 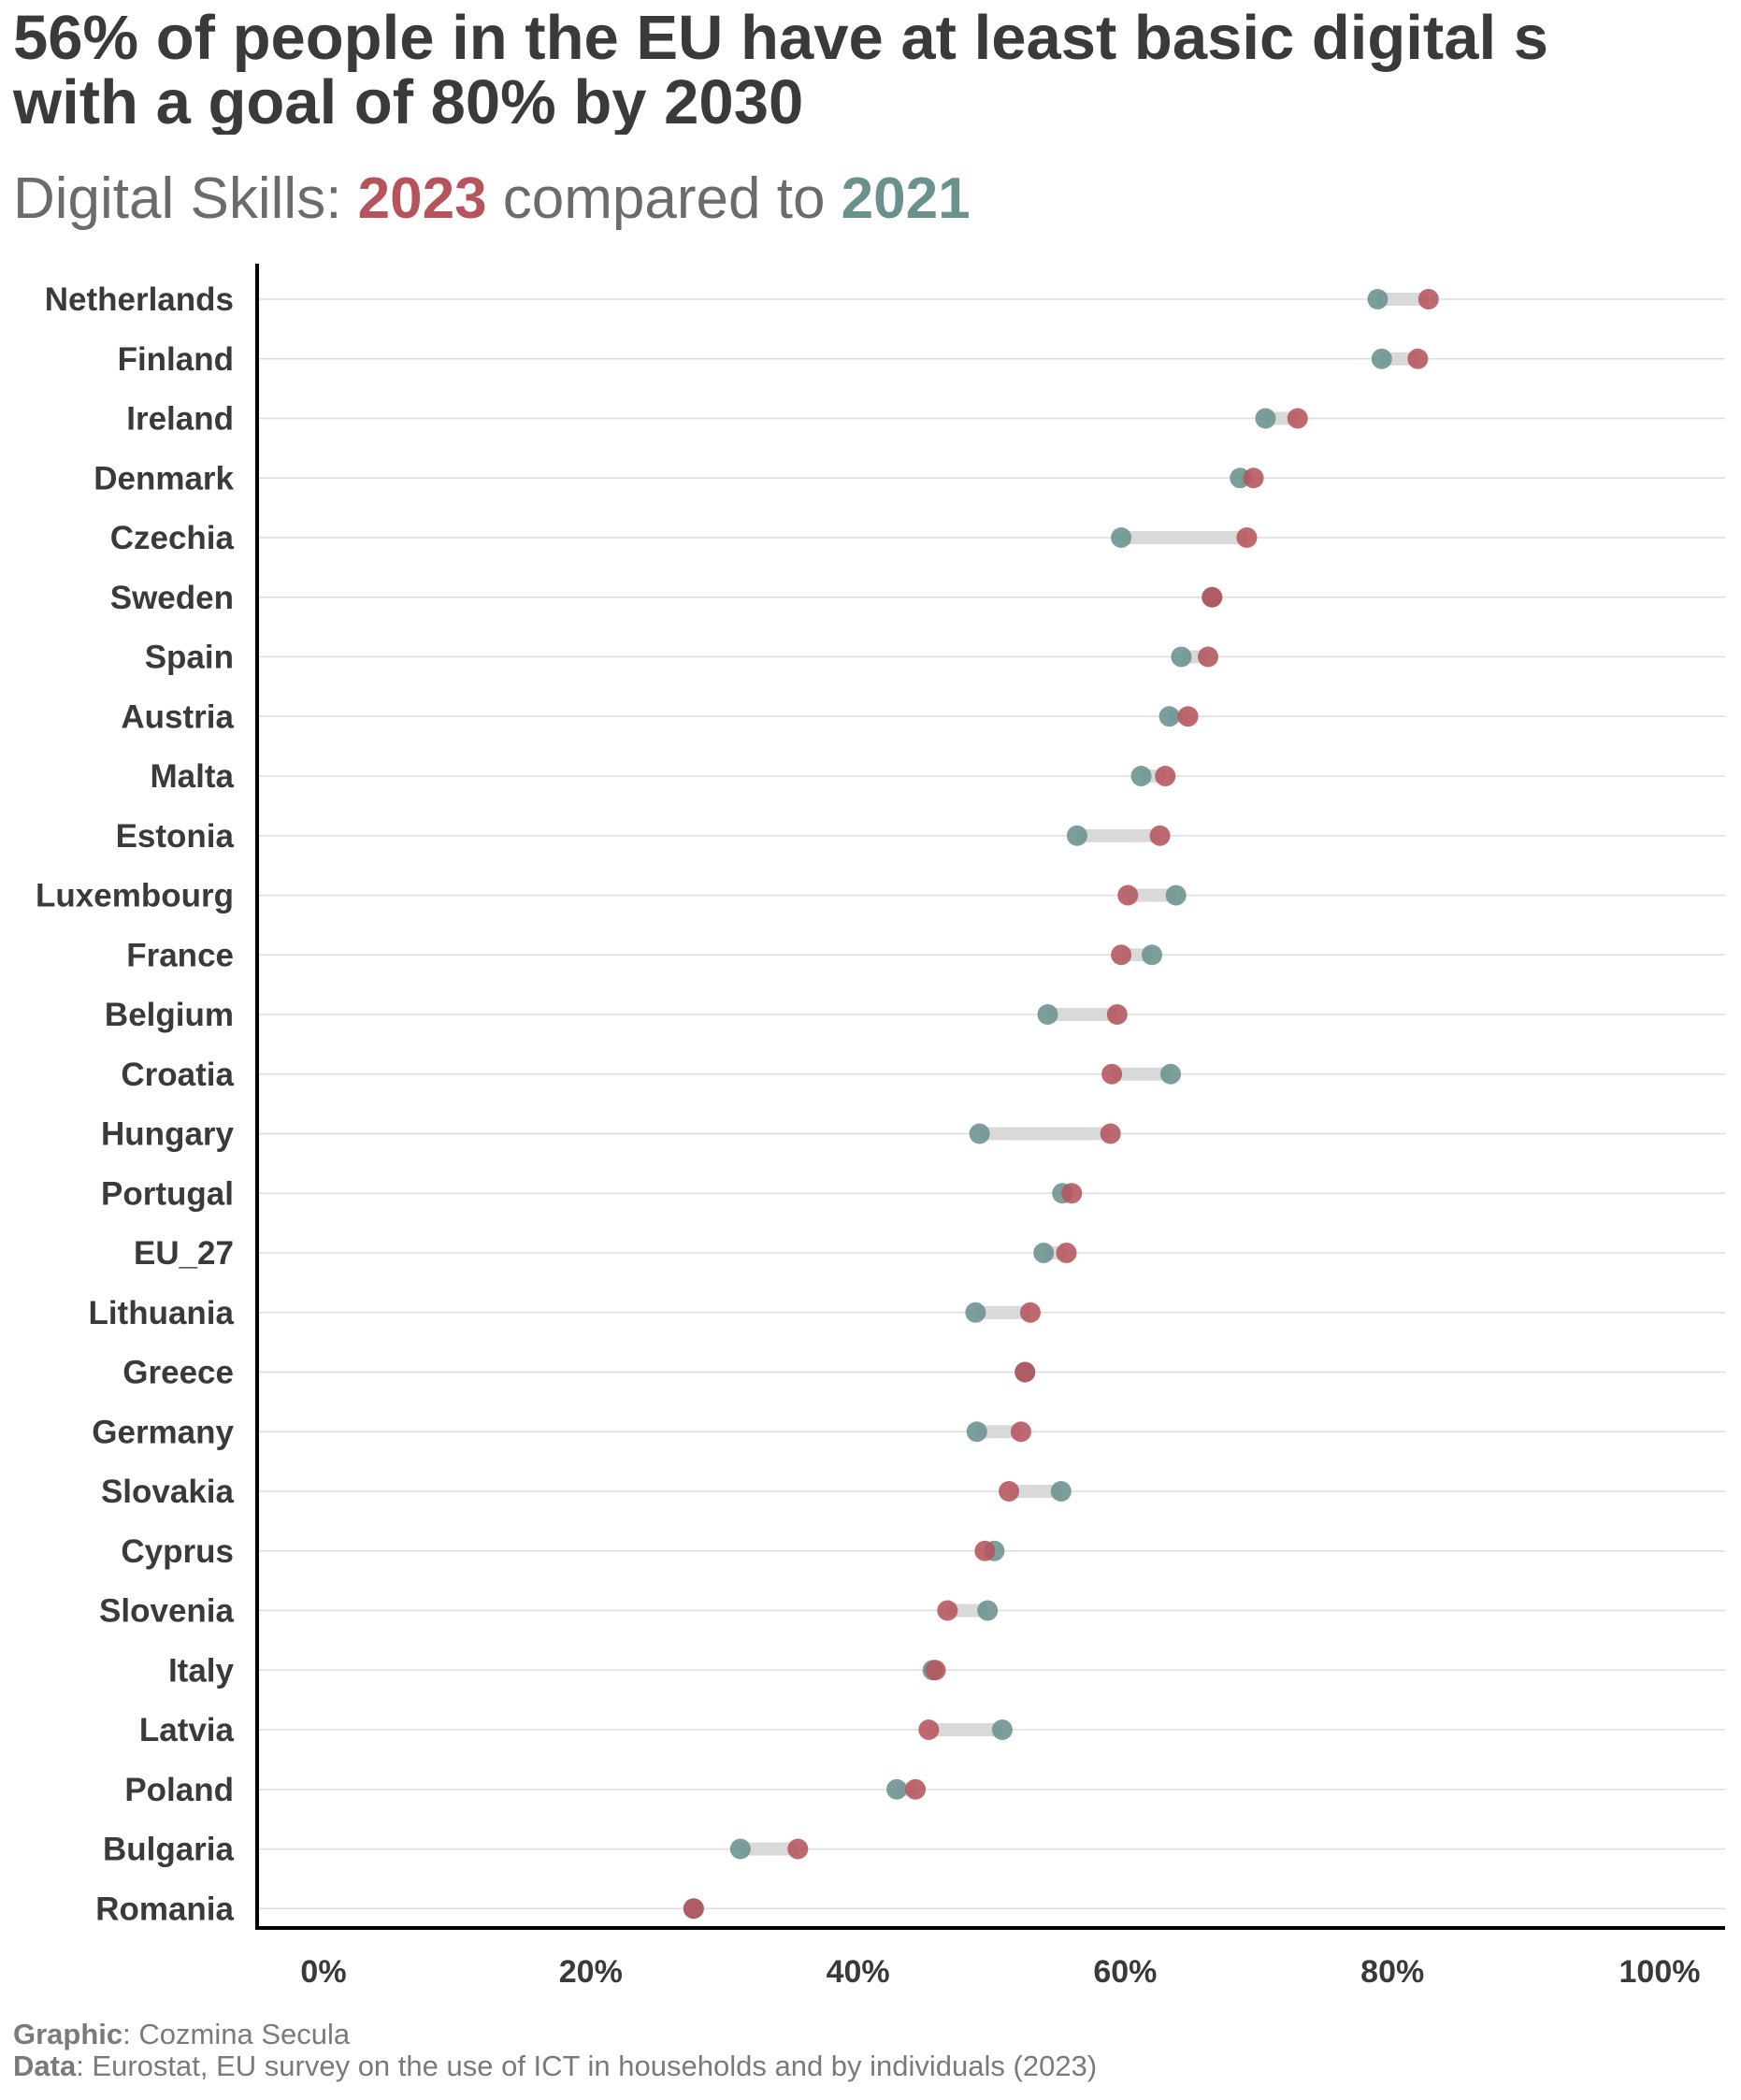 I want to click on x-tick-label-80: 80%, so click(x=1392, y=1972).